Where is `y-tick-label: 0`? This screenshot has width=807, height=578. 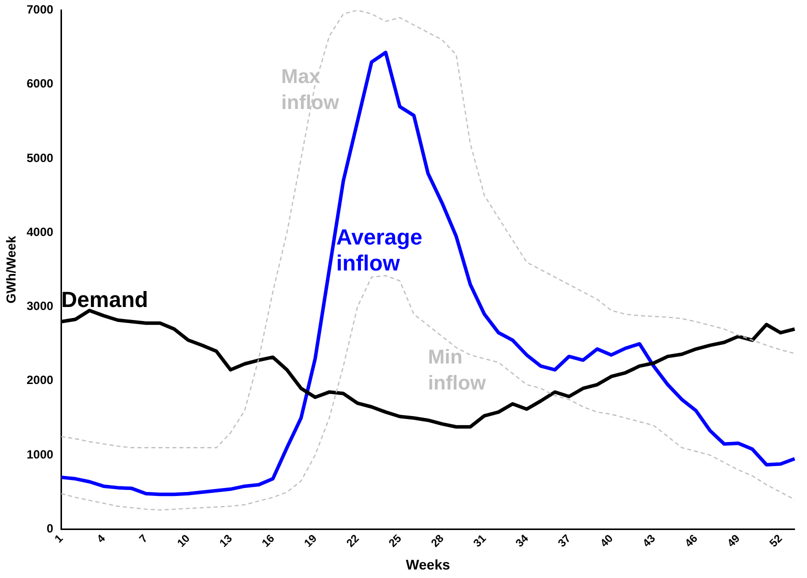
y-tick-label: 0 is located at coordinates (50, 529).